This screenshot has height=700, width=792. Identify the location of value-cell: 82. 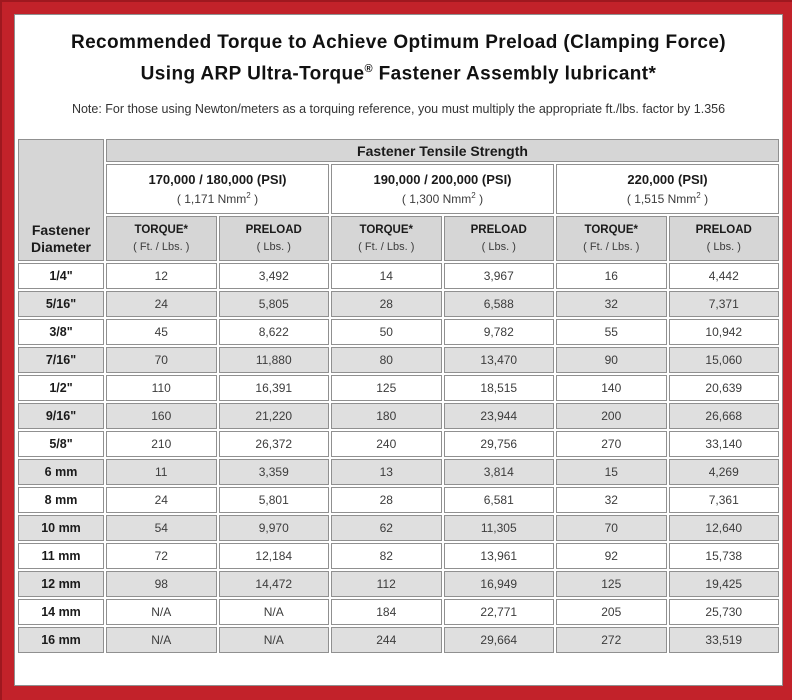
(386, 556).